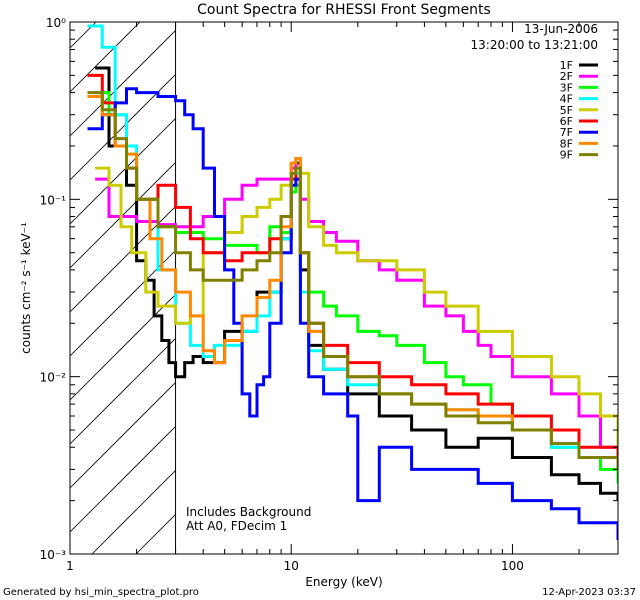  I want to click on y-tick-label: 10⁻², so click(53, 378).